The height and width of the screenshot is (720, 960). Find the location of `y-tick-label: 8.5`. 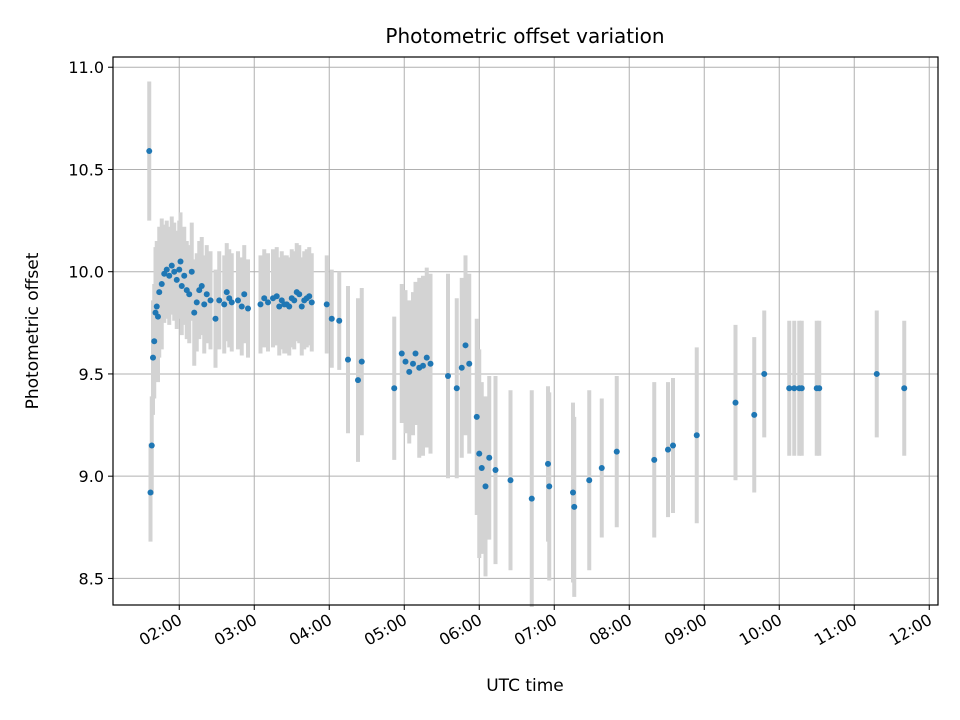

y-tick-label: 8.5 is located at coordinates (91, 578).